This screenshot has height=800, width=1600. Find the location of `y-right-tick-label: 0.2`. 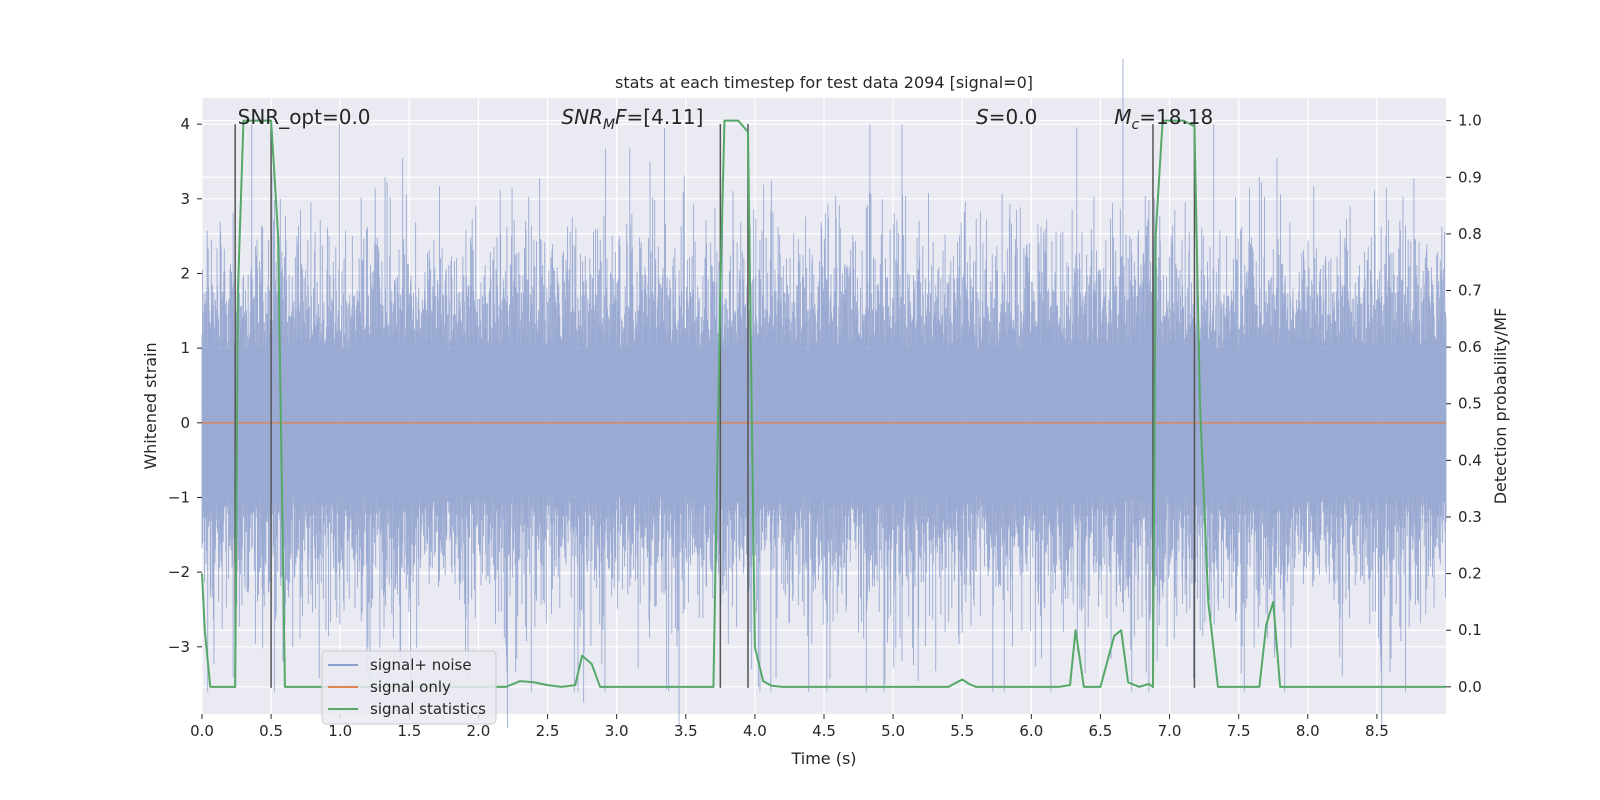

y-right-tick-label: 0.2 is located at coordinates (1470, 574).